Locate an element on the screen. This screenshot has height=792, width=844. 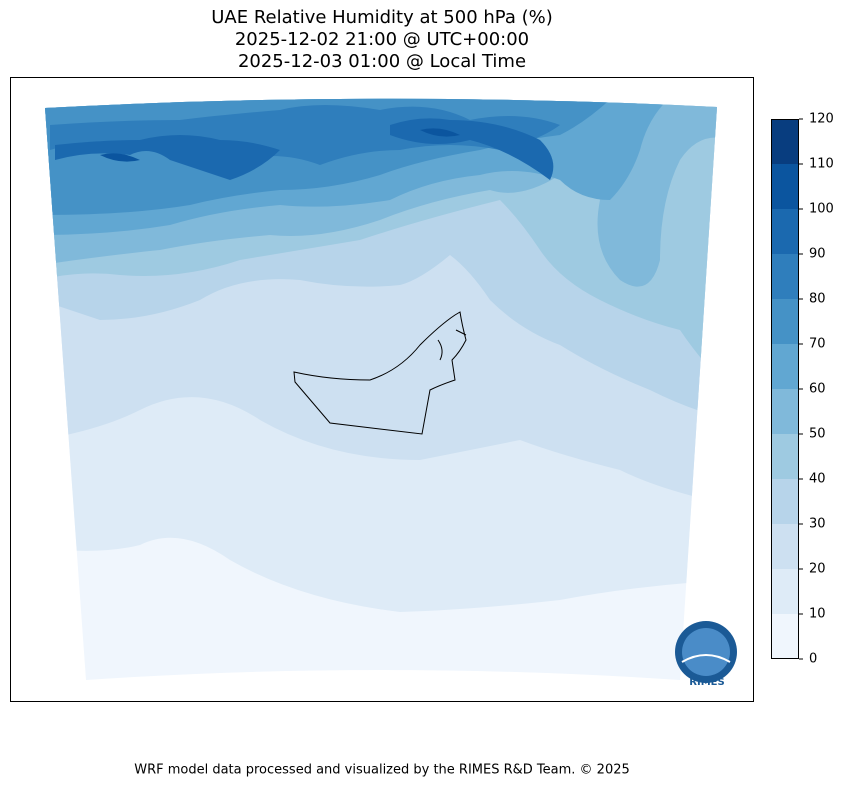
logo: RIMES is located at coordinates (706, 654).